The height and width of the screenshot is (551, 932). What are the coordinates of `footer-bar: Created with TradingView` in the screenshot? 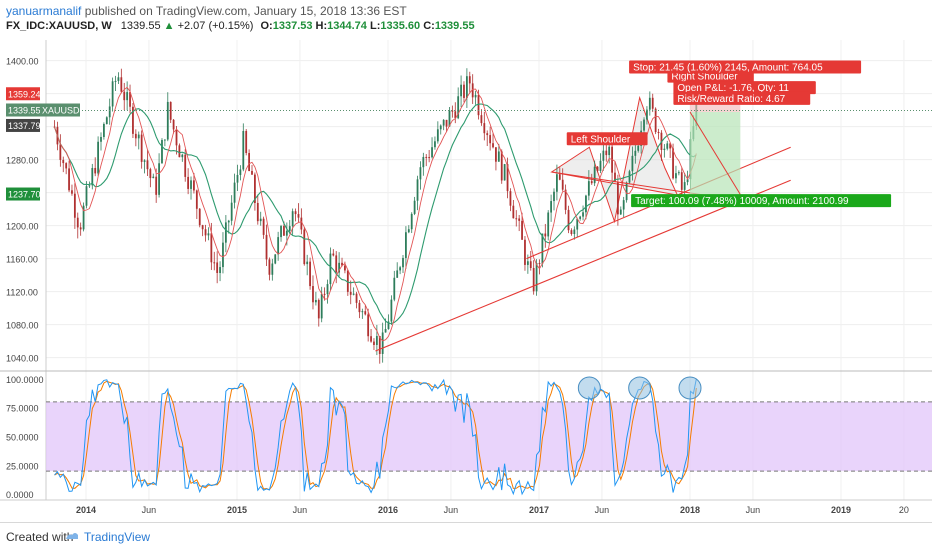 It's located at (466, 536).